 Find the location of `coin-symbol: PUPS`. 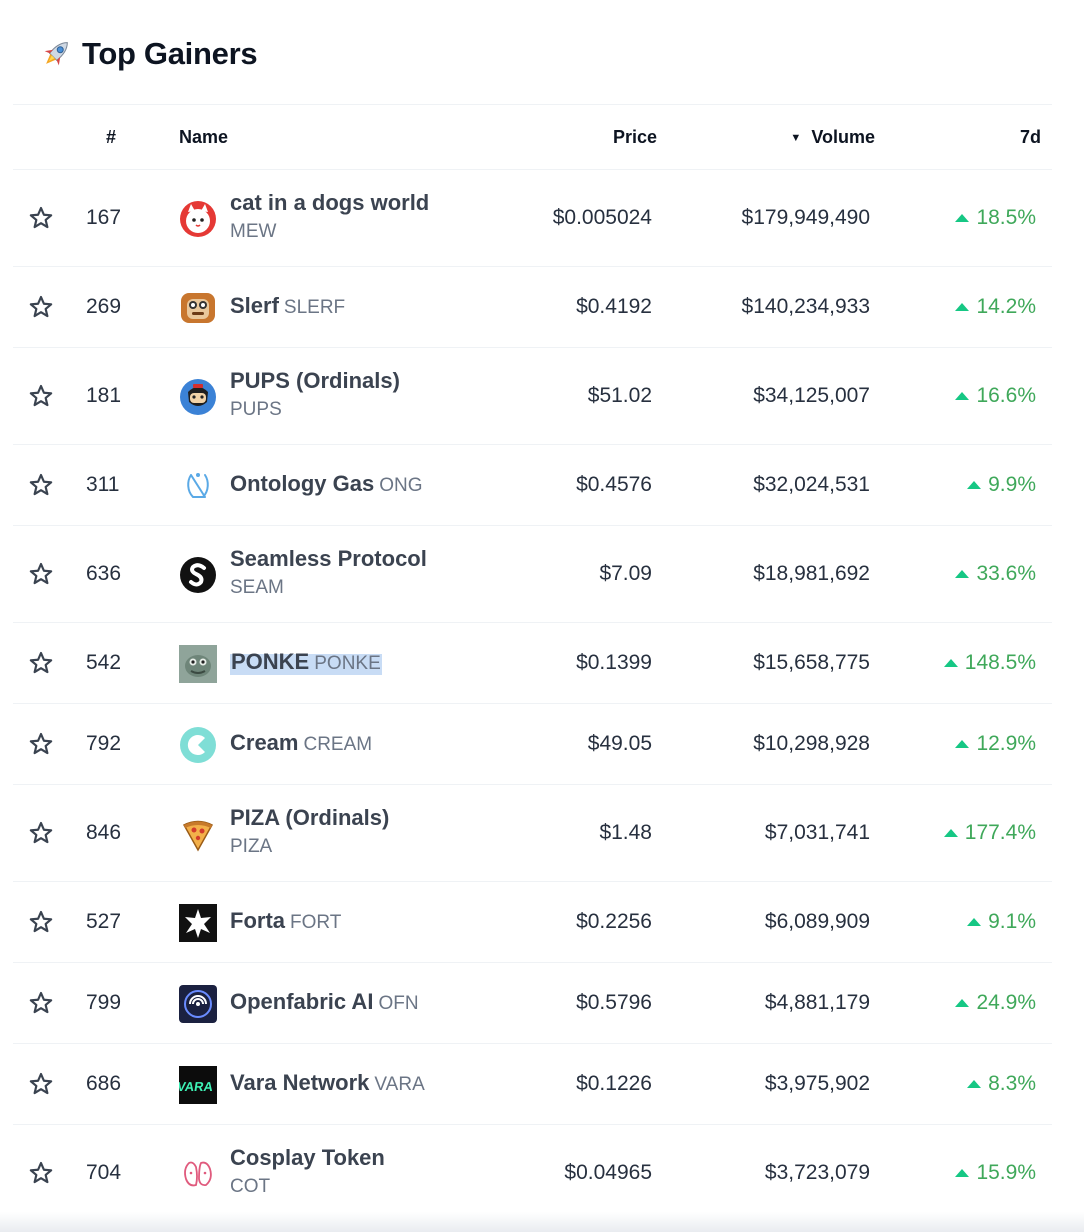

coin-symbol: PUPS is located at coordinates (256, 409).